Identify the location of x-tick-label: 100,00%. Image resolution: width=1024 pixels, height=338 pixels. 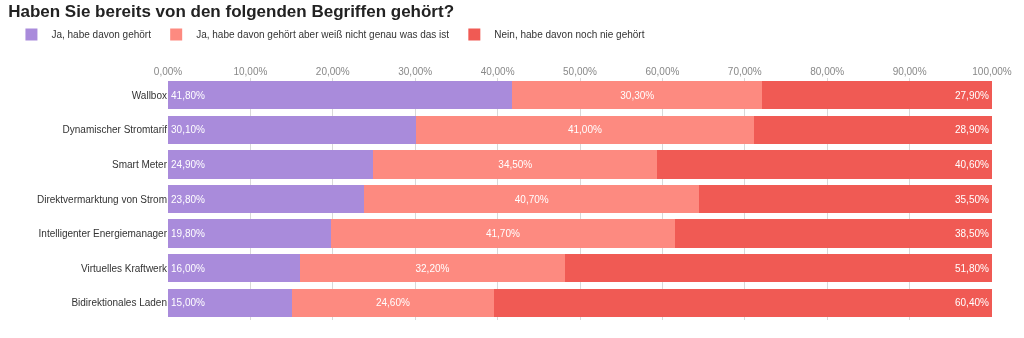
(992, 71).